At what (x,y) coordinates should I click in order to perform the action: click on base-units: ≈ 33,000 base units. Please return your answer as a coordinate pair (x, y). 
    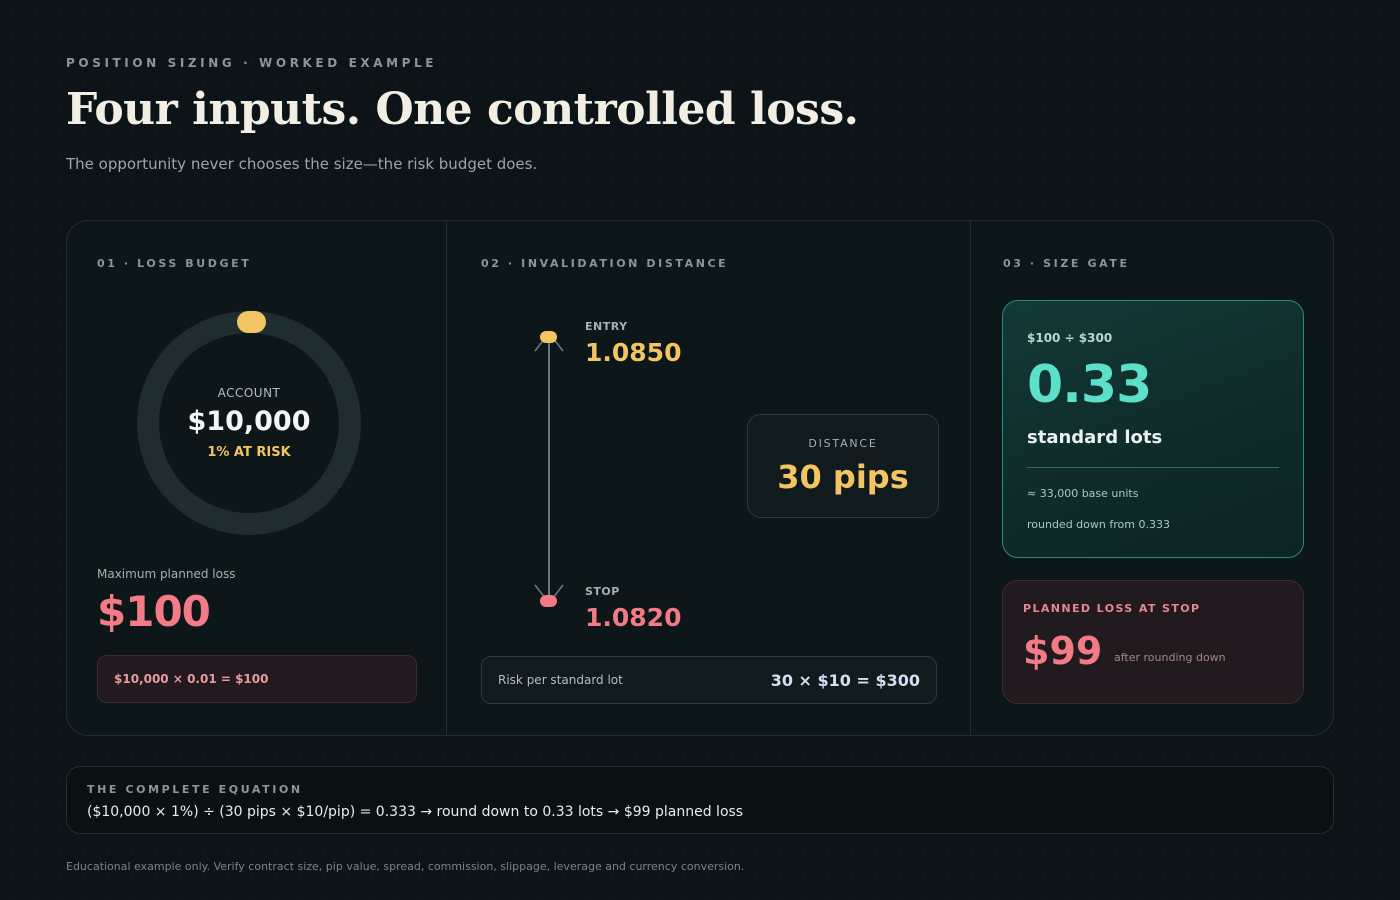
    Looking at the image, I should click on (1083, 493).